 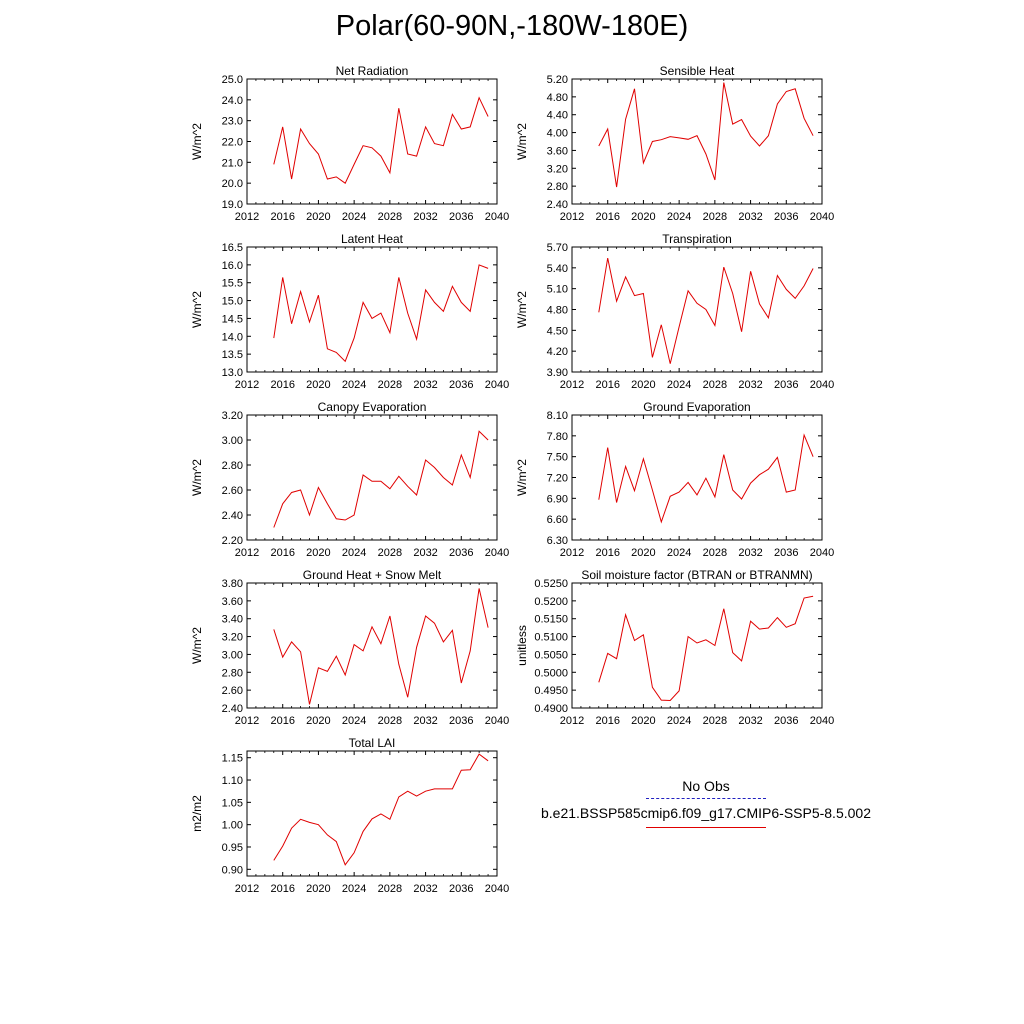 I want to click on y-tick-label: 3.00, so click(x=232, y=441).